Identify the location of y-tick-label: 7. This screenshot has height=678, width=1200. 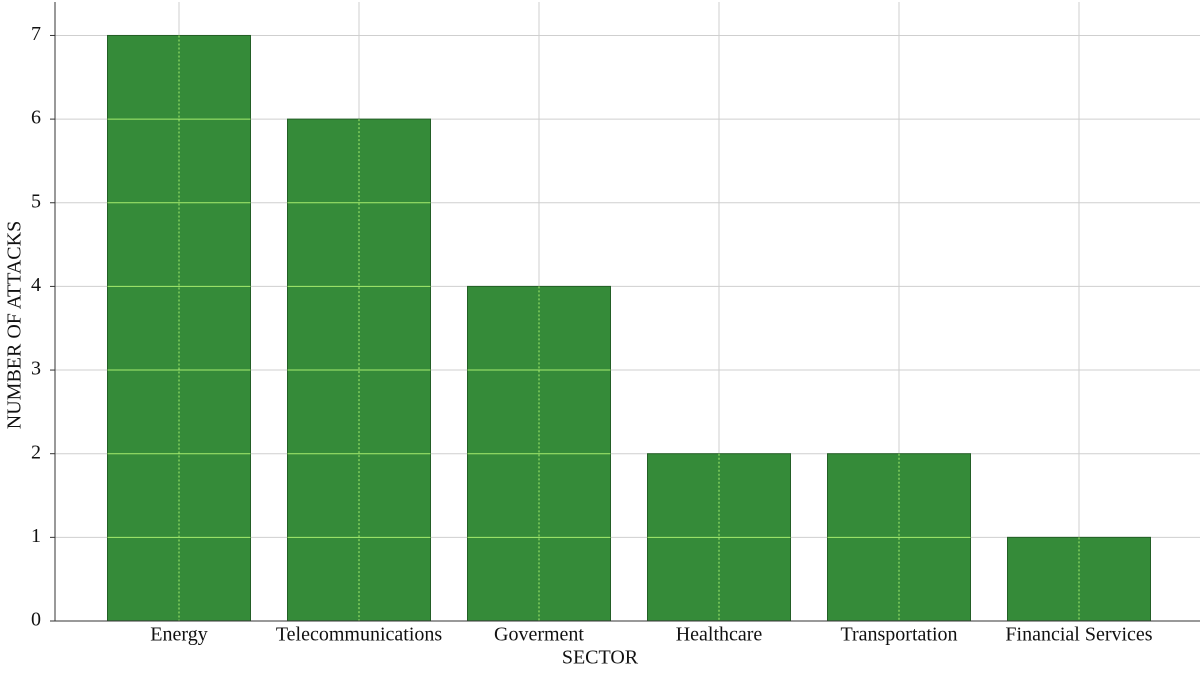
(36, 34).